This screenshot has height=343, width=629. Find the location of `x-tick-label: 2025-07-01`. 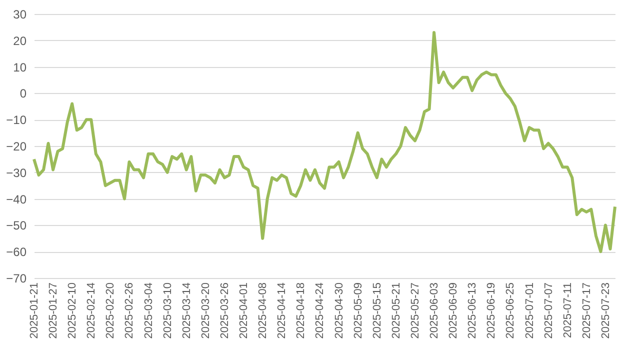

x-tick-label: 2025-07-01 is located at coordinates (530, 310).